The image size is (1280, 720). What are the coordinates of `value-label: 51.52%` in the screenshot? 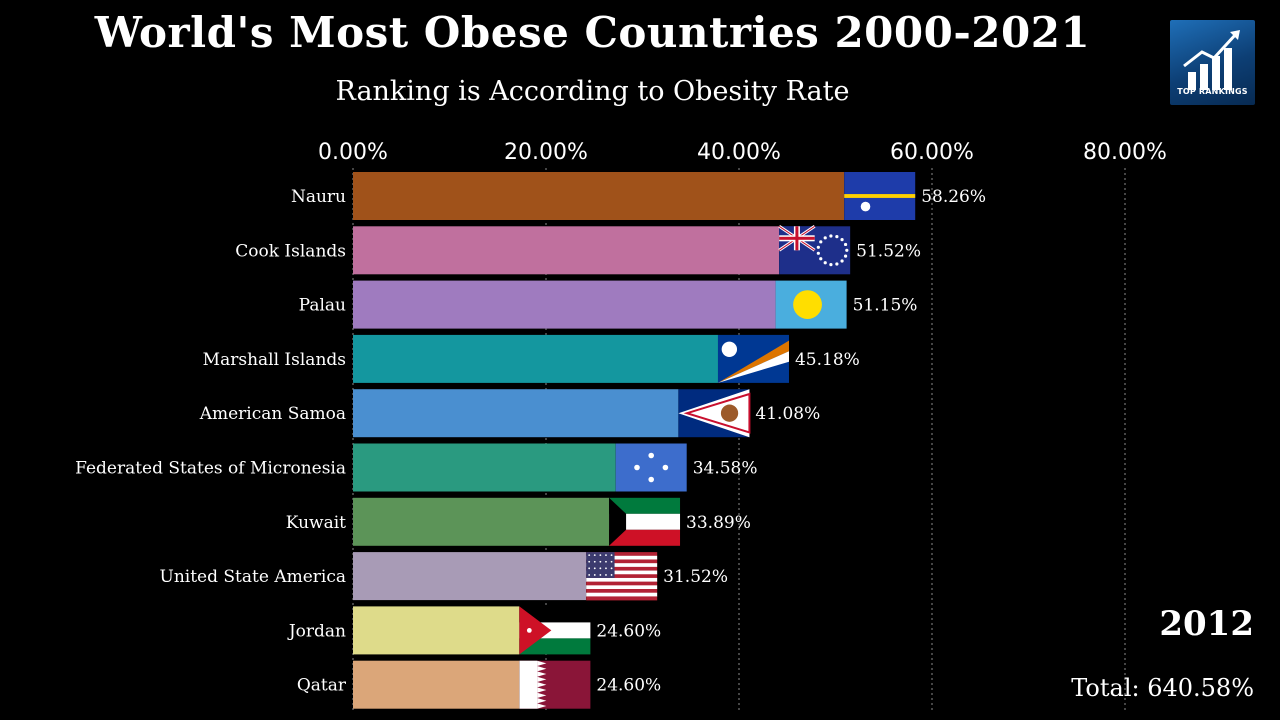 It's located at (888, 251).